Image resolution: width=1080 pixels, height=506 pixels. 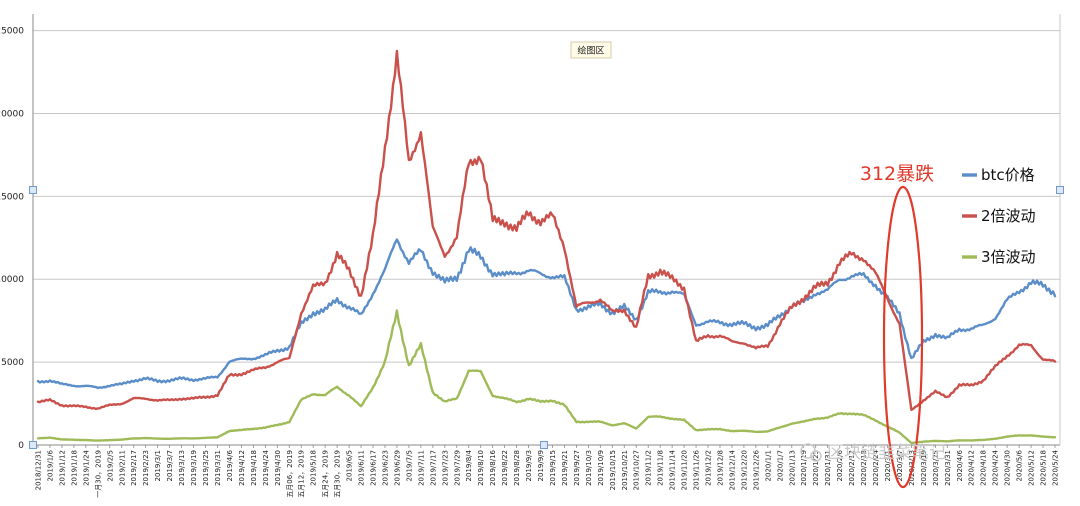 What do you see at coordinates (553, 468) in the screenshot?
I see `x-tick-label: 2019/9/15` at bounding box center [553, 468].